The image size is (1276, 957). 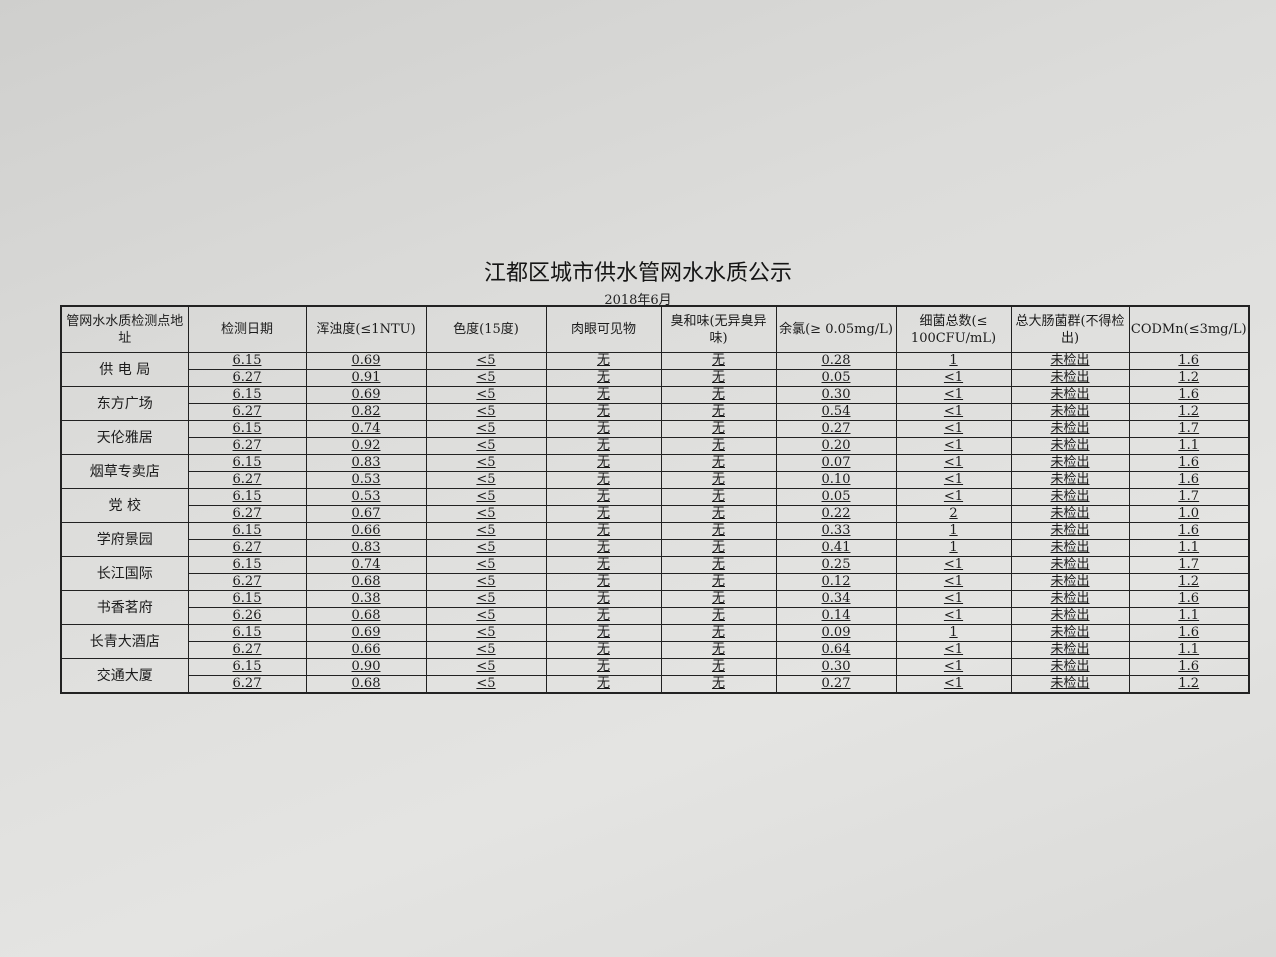 I want to click on cell-residual-chlorine: 0.22, so click(x=836, y=514).